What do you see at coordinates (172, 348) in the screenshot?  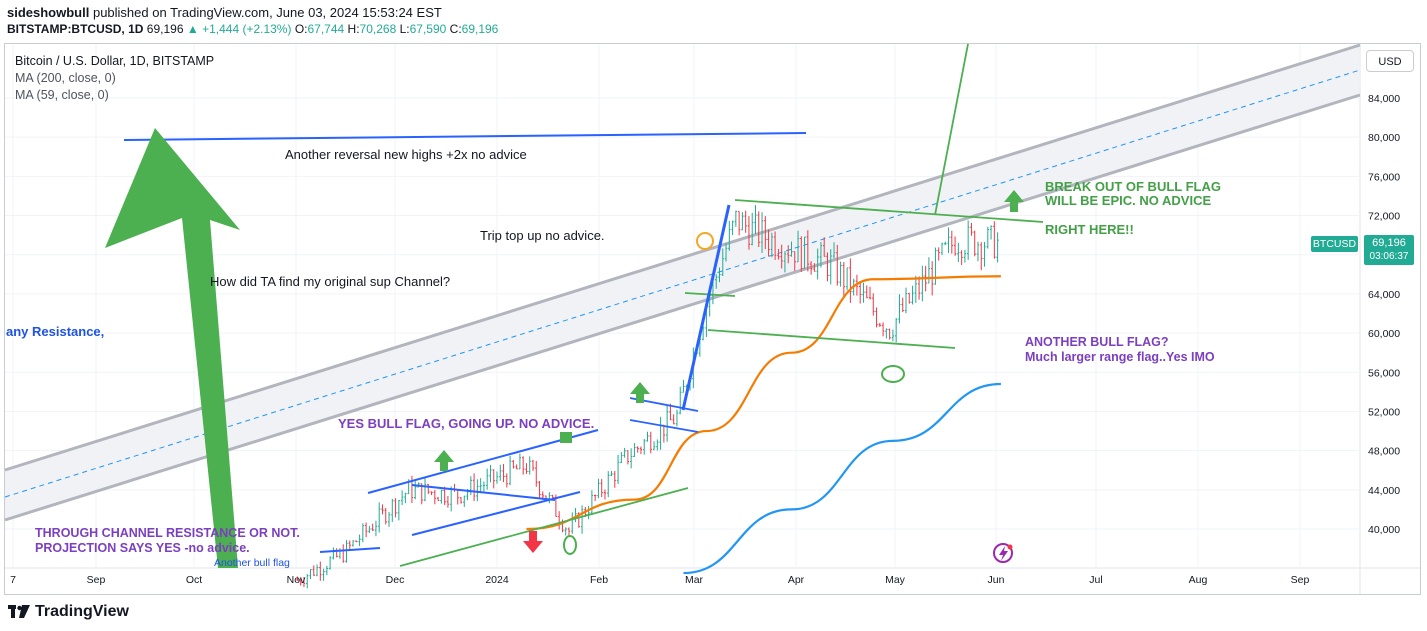 I see `big-up-arrow-icon` at bounding box center [172, 348].